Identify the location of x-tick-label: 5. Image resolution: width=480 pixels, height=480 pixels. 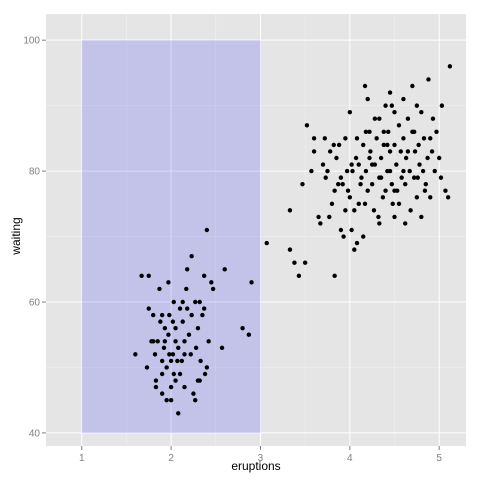
(439, 458).